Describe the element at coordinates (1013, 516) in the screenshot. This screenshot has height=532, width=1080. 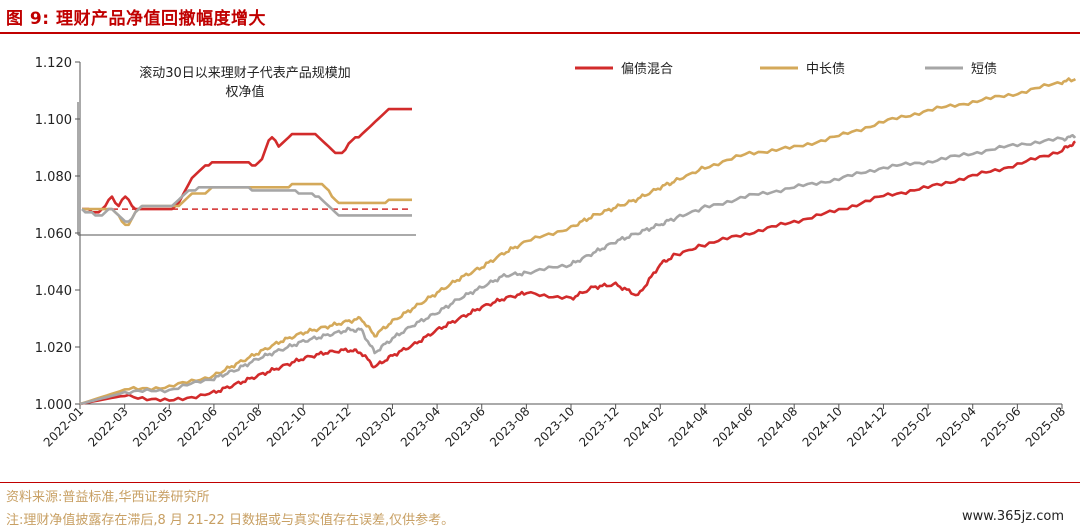
I see `watermark: www.365jz.com` at that location.